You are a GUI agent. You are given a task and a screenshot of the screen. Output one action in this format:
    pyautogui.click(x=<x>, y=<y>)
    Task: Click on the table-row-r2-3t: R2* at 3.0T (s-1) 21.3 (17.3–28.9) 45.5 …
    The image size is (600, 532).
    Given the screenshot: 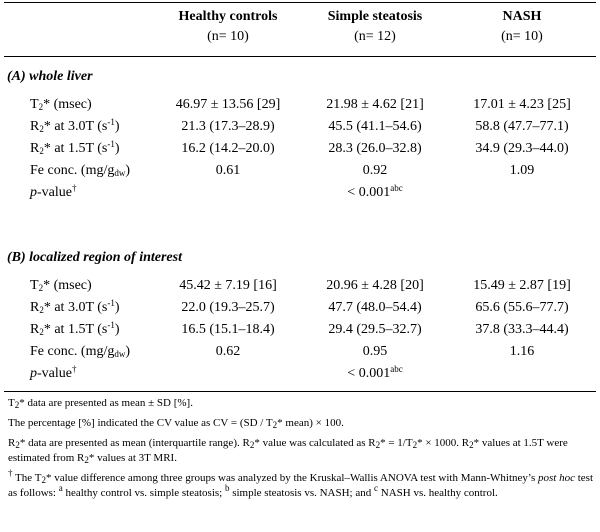 What is the action you would take?
    pyautogui.click(x=300, y=127)
    